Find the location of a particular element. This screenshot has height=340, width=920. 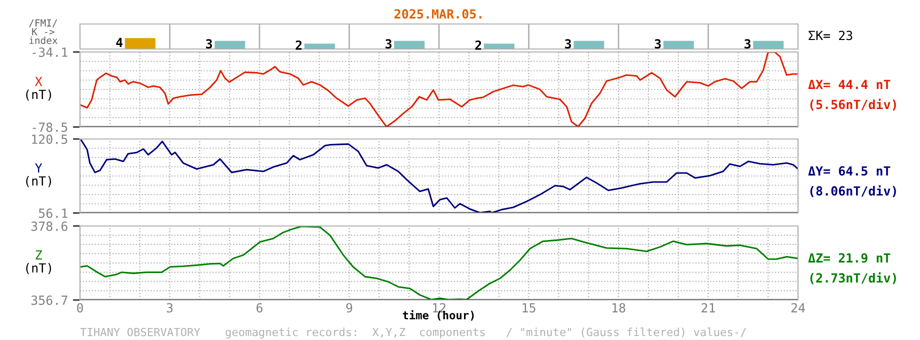

chart-title: 2025.MAR.05. is located at coordinates (438, 14).